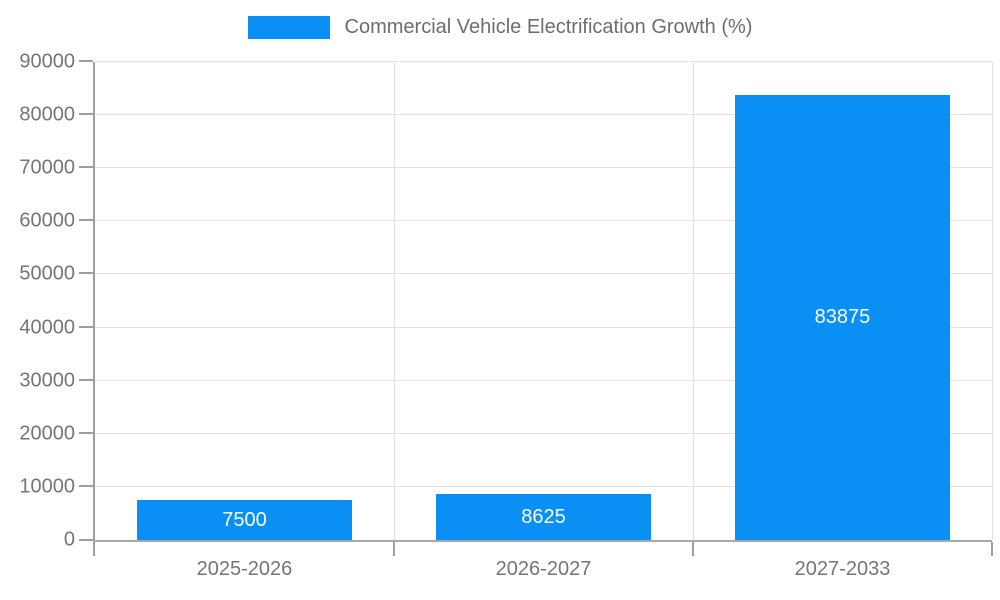  What do you see at coordinates (47, 327) in the screenshot?
I see `y-tick-label: 40000` at bounding box center [47, 327].